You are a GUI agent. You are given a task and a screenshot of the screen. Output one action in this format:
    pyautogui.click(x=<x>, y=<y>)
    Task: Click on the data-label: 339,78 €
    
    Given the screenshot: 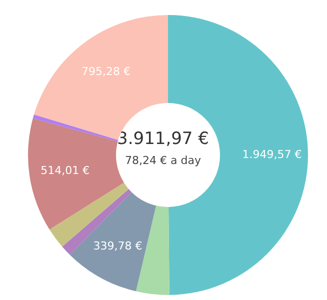 What is the action you would take?
    pyautogui.click(x=117, y=246)
    